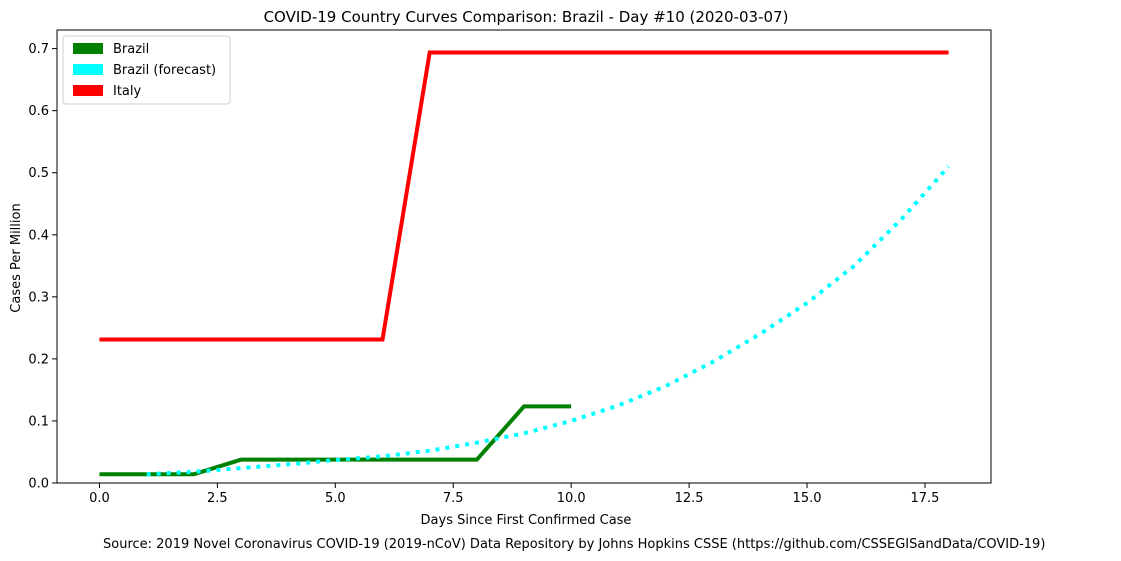  I want to click on y-tick-label: 0.3, so click(38, 297).